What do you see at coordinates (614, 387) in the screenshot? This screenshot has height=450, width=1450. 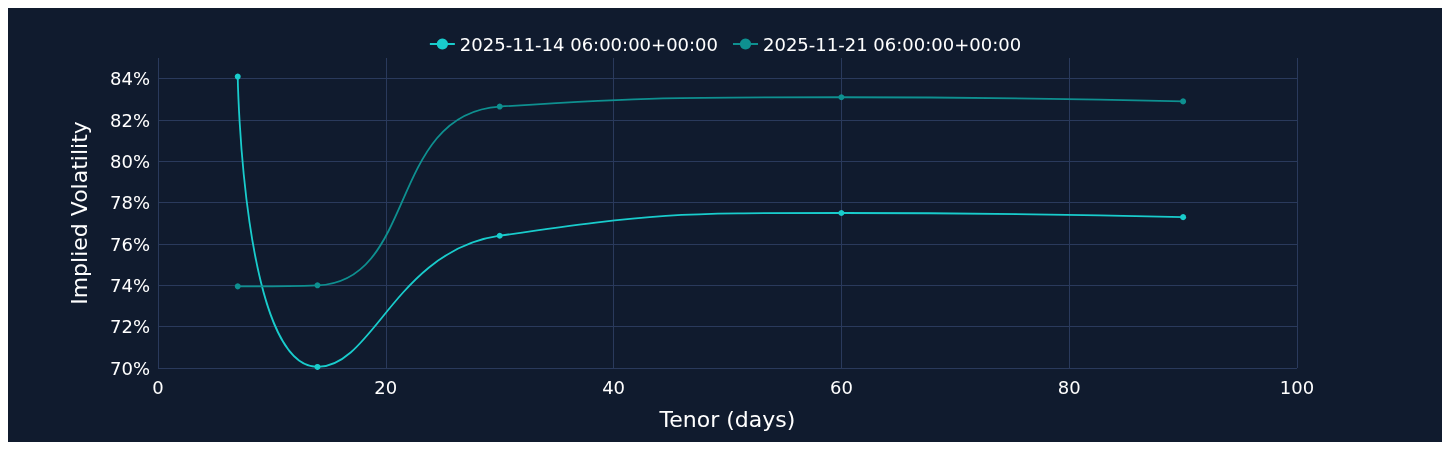 I see `x-tick-label: 40` at bounding box center [614, 387].